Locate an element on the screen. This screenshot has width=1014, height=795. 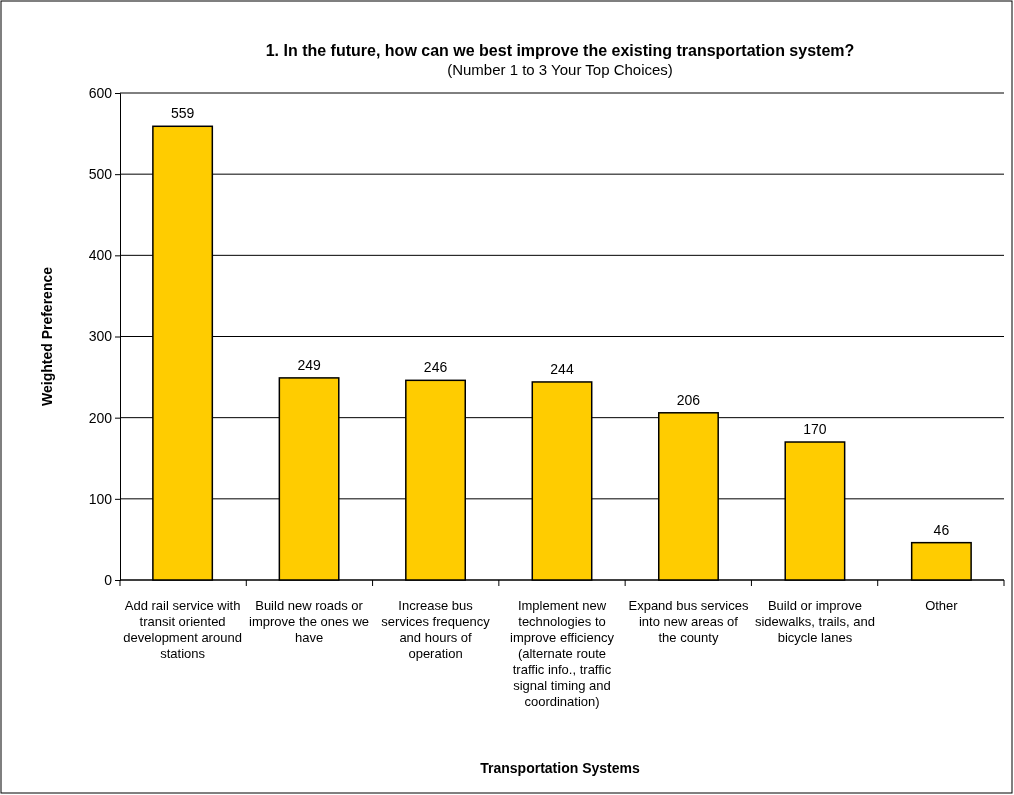
data-label: 170 is located at coordinates (815, 429).